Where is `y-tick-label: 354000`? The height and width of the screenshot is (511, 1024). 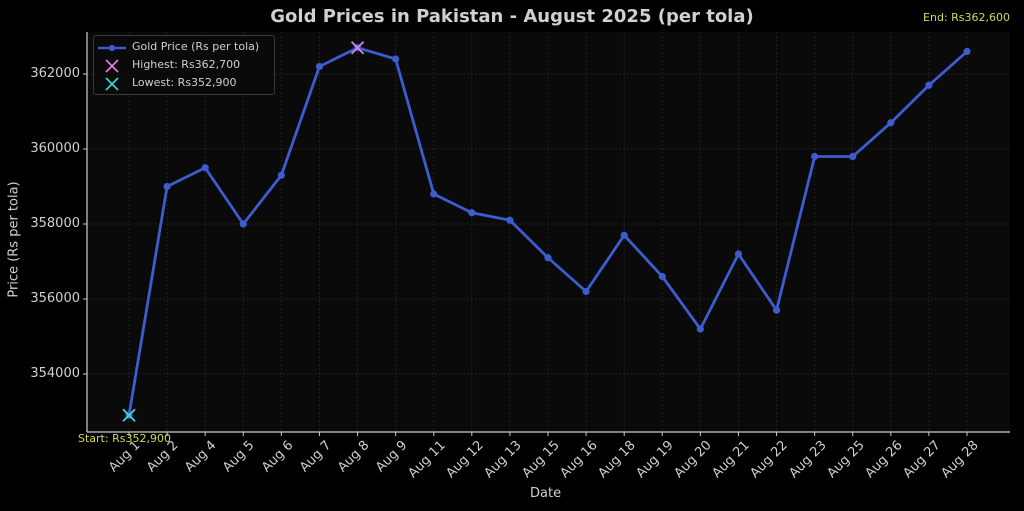
y-tick-label: 354000 is located at coordinates (55, 373).